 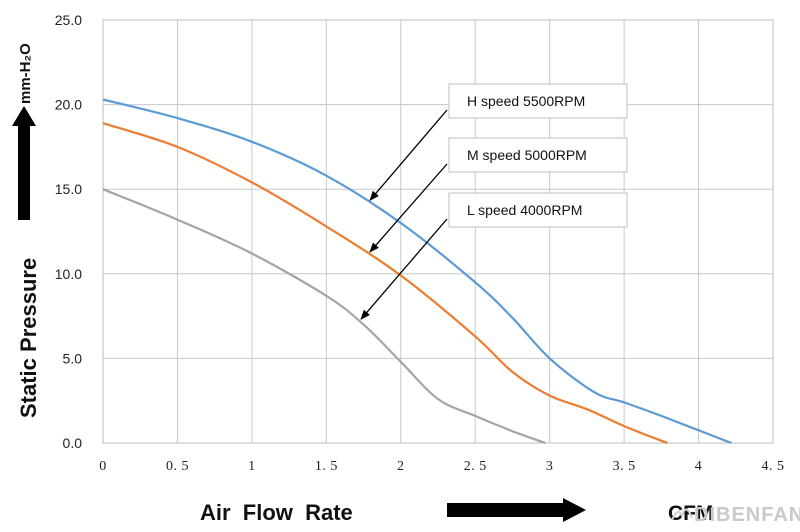 What do you see at coordinates (73, 443) in the screenshot?
I see `y-tick-label: 0.0` at bounding box center [73, 443].